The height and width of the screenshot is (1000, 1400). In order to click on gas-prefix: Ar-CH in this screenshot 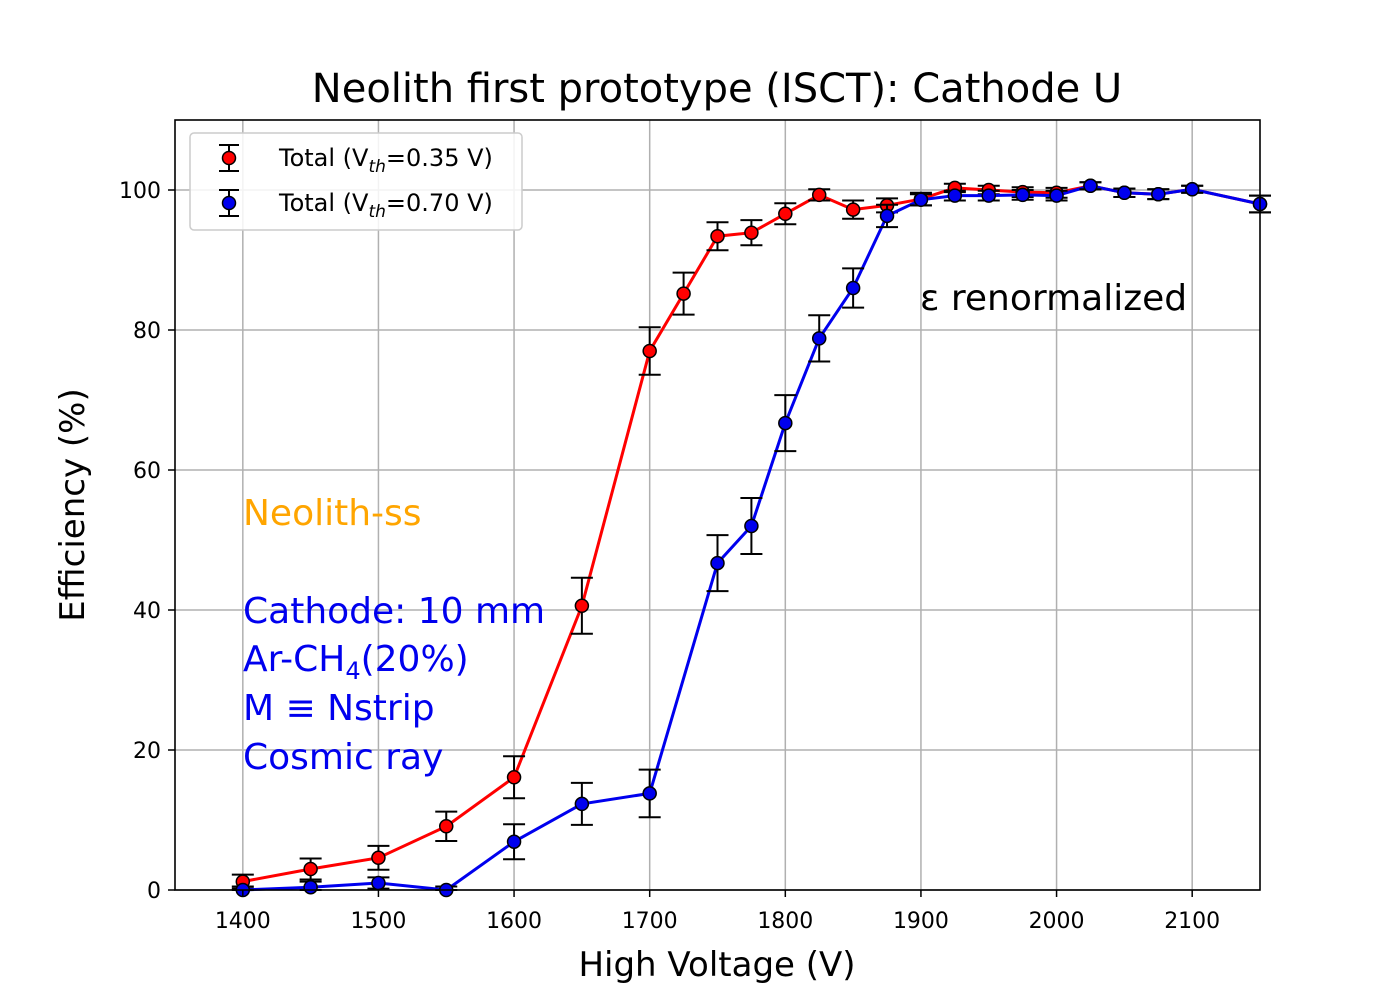, I will do `click(294, 659)`.